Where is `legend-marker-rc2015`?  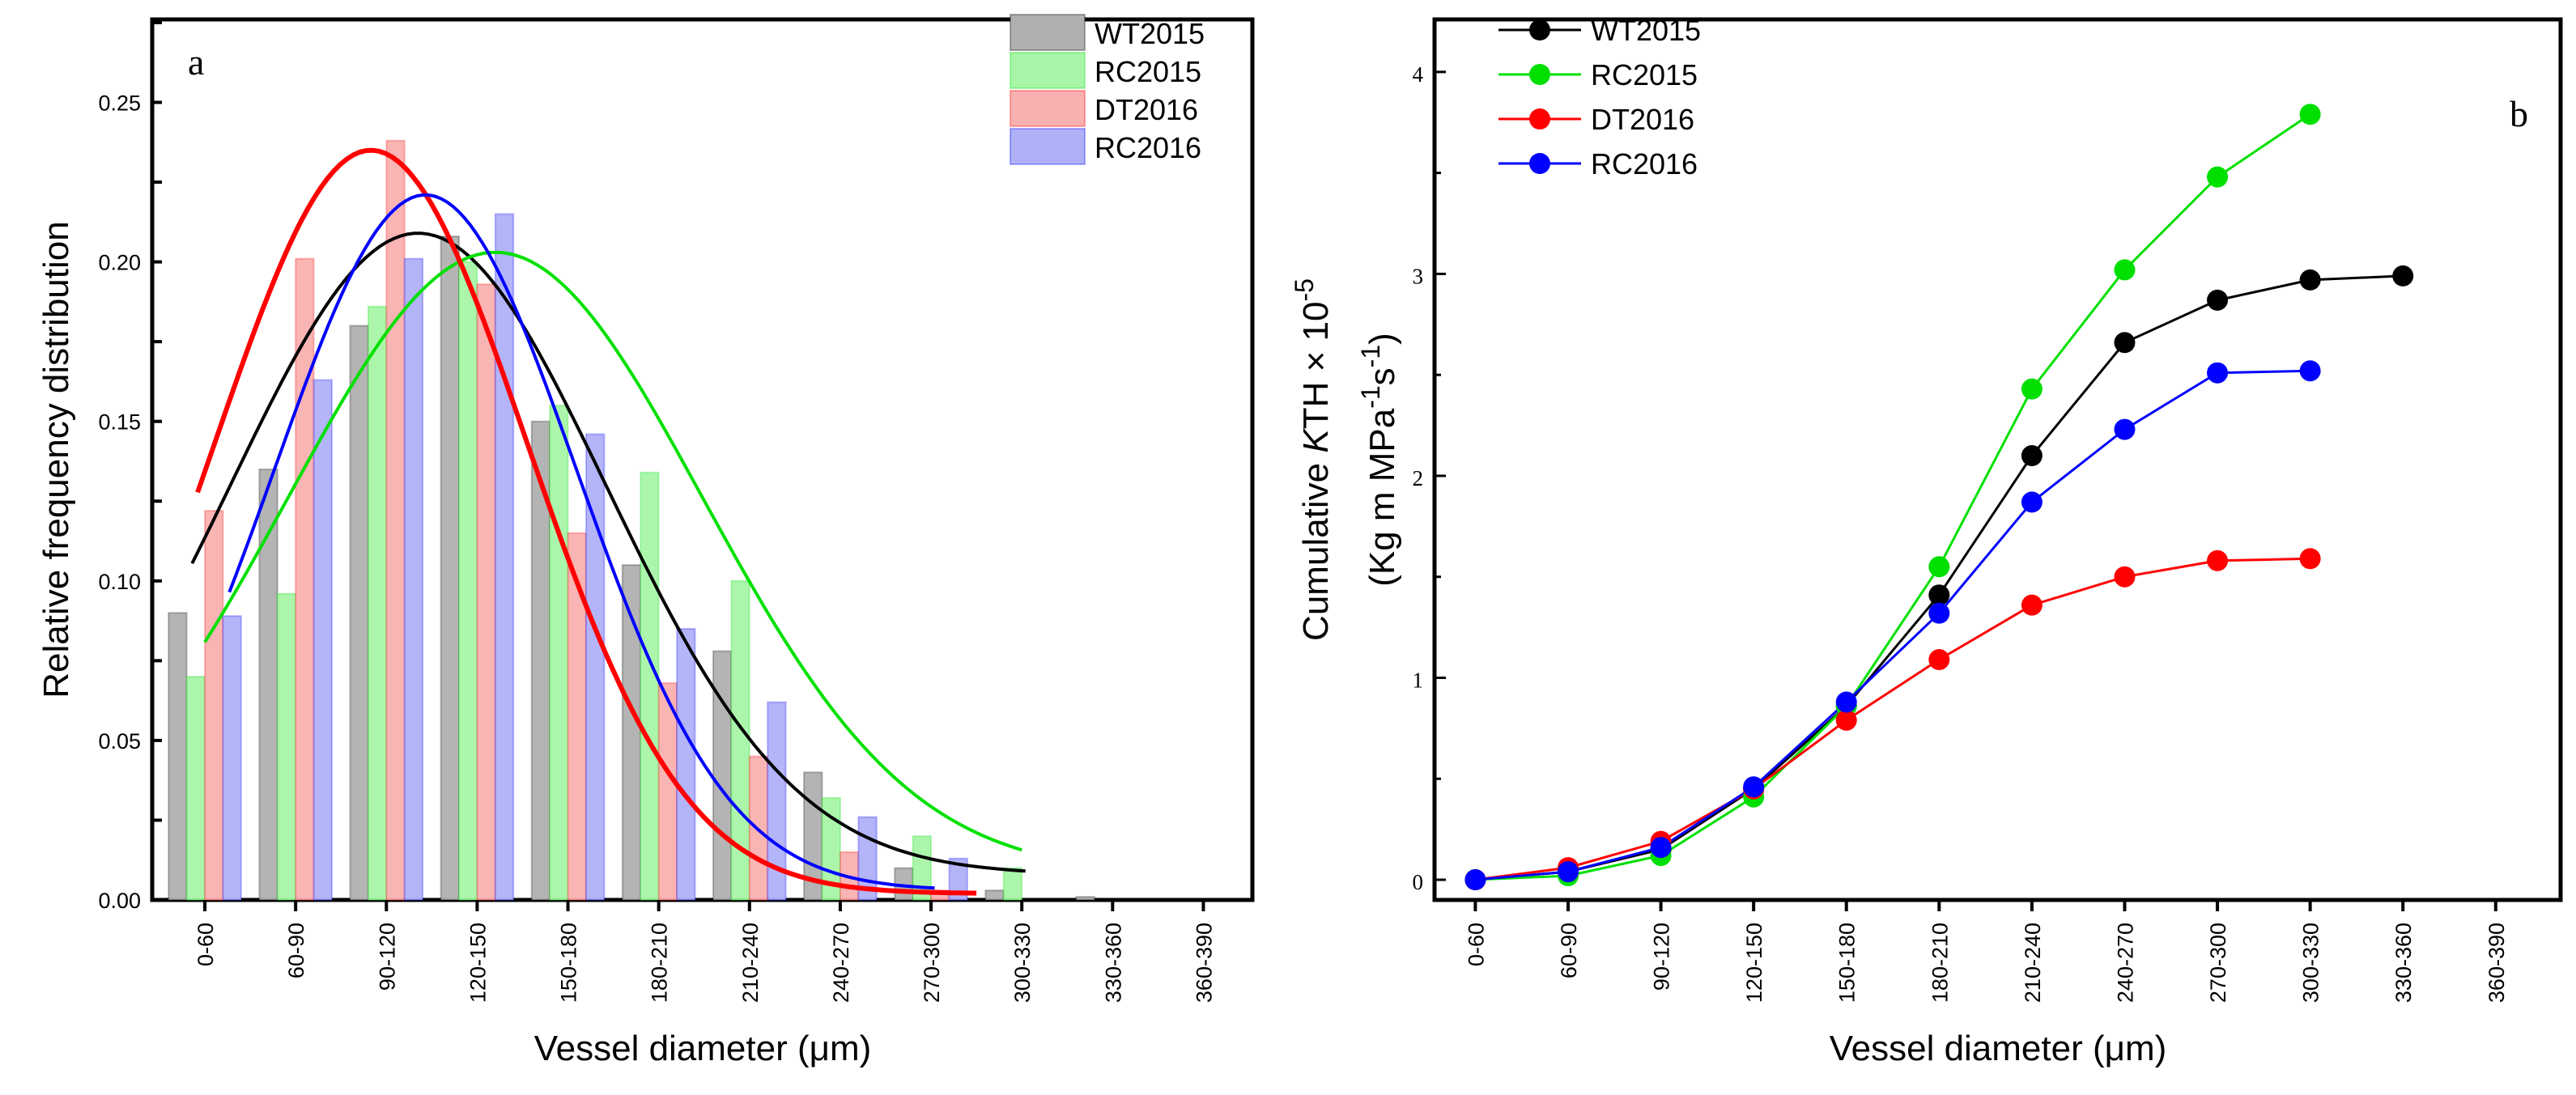
legend-marker-rc2015 is located at coordinates (1540, 74).